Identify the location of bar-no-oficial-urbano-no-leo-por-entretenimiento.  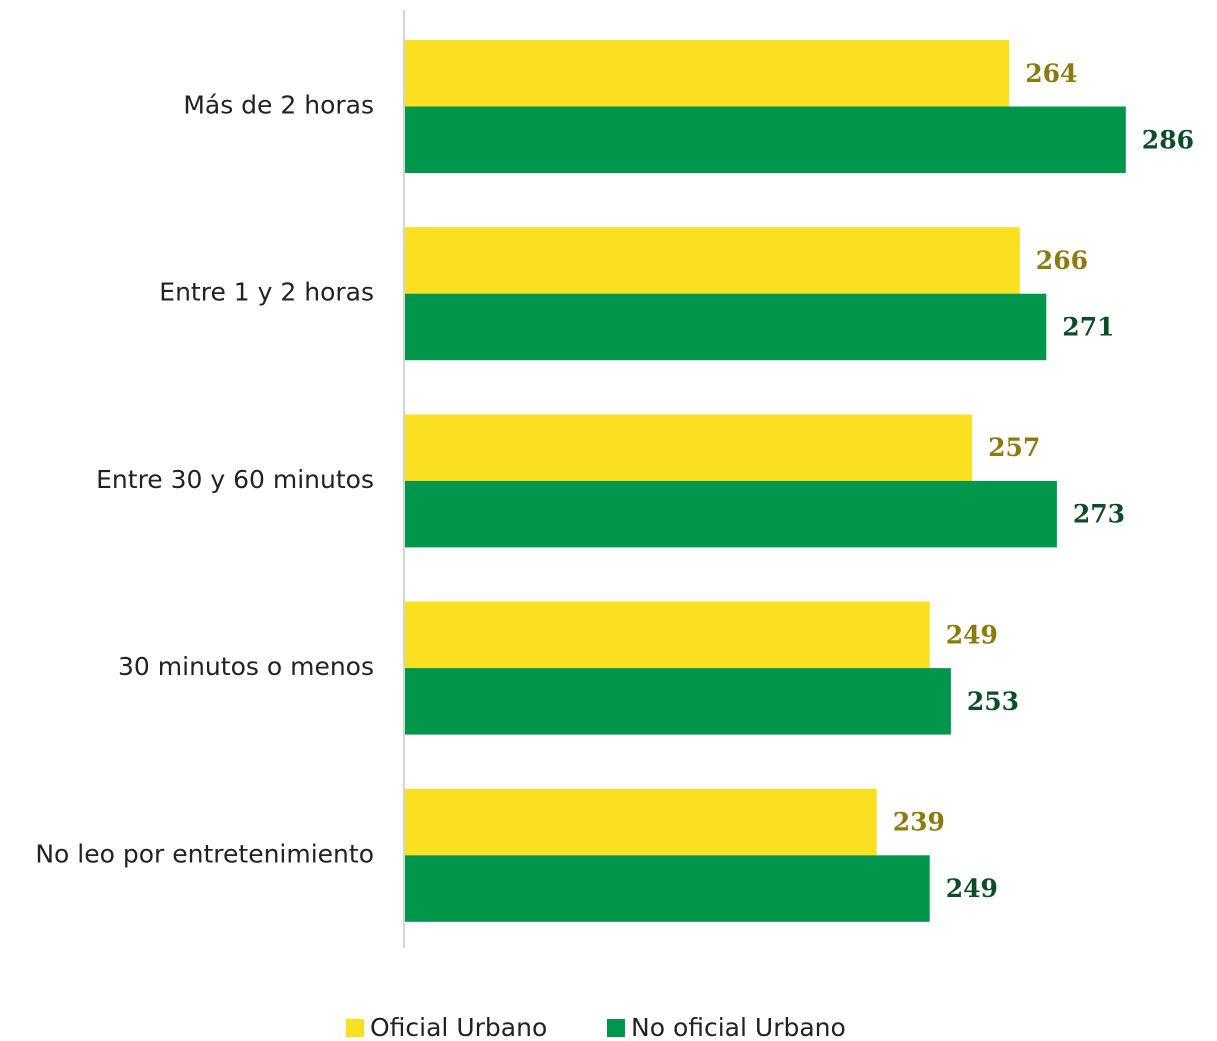
(667, 888).